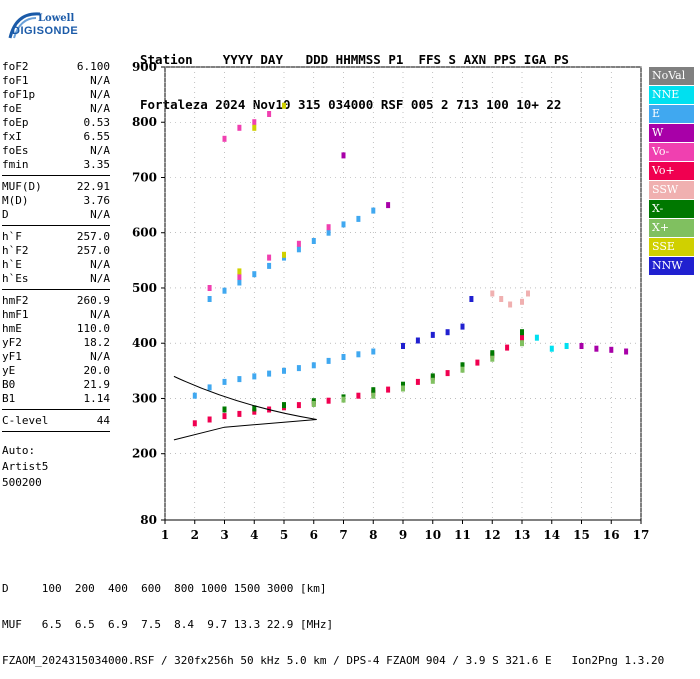 Image resolution: width=700 pixels, height=679 pixels. Describe the element at coordinates (15, 164) in the screenshot. I see `param-name: fmin` at that location.